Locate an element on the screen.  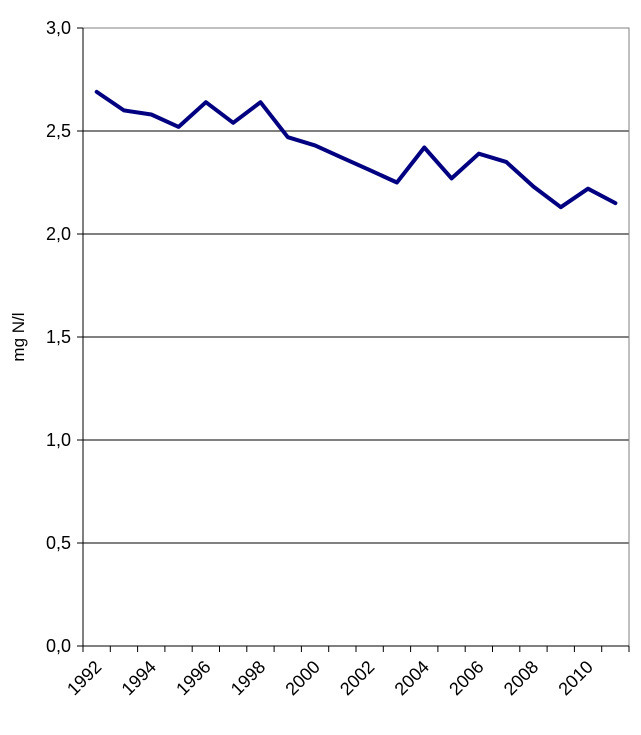
x-tick-label: 1998 is located at coordinates (248, 678).